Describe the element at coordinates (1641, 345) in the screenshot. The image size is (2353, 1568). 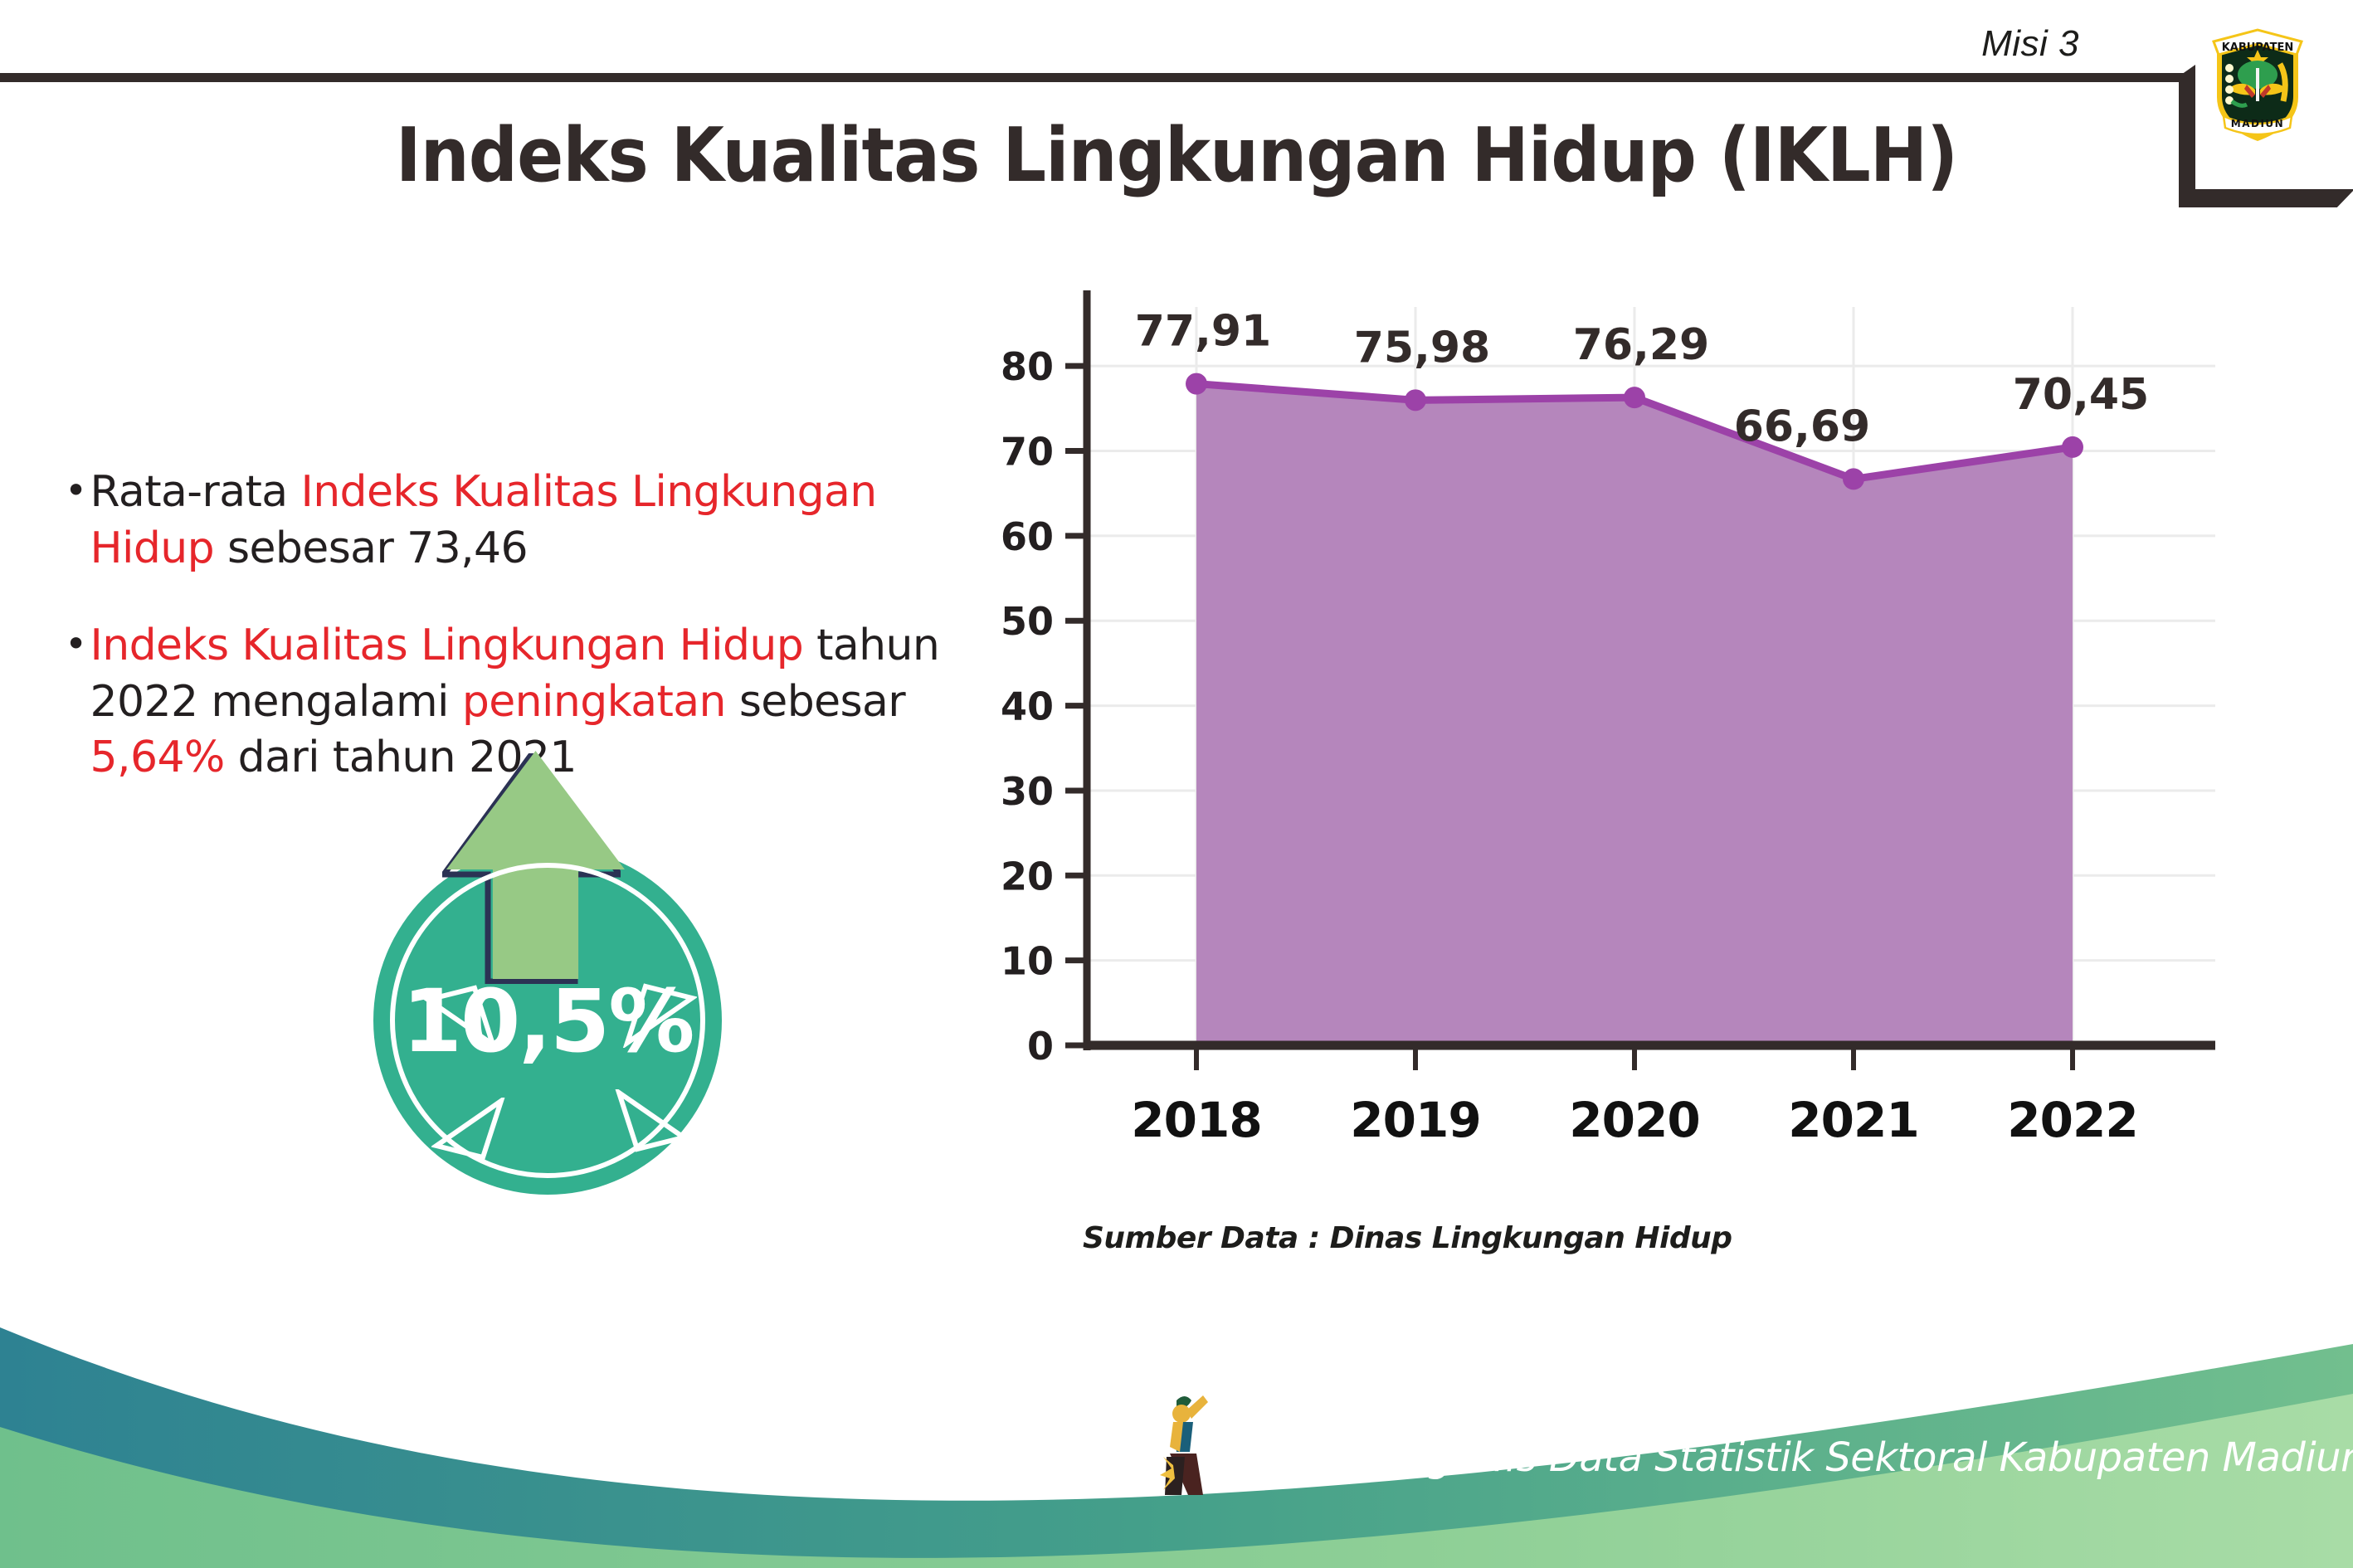
I see `chart-data-label: 76,29` at that location.